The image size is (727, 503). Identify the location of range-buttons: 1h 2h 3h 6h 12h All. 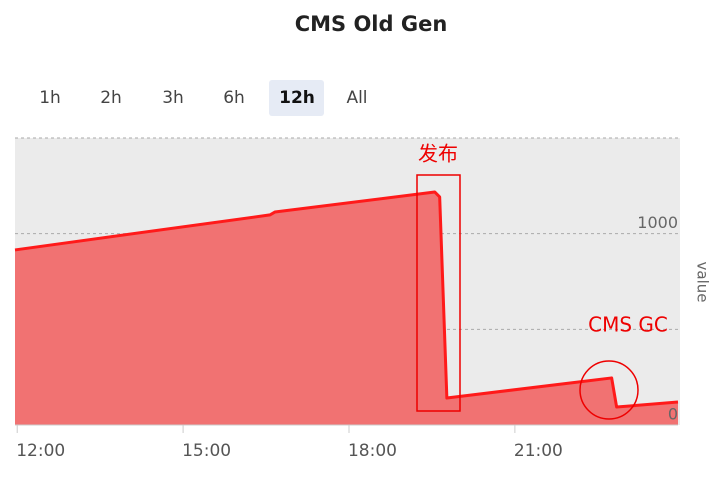
(203, 98).